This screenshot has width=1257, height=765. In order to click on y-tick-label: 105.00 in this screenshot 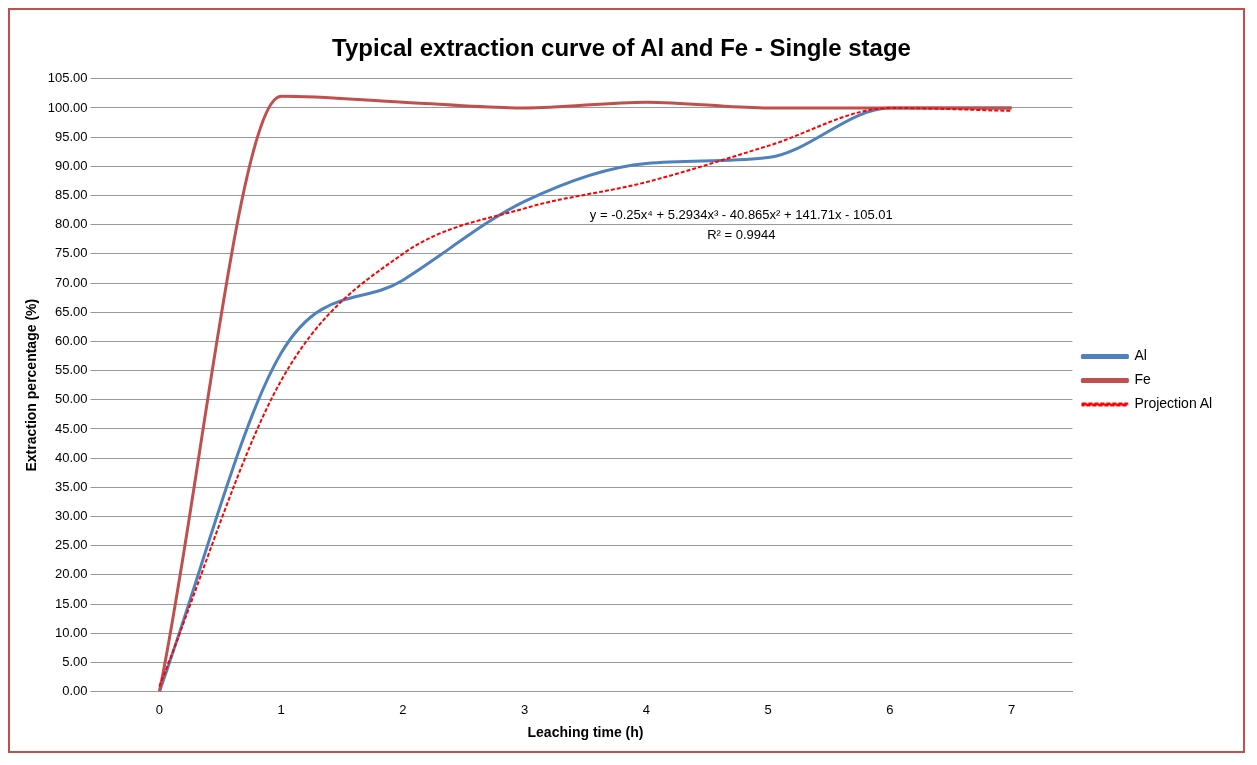, I will do `click(67, 78)`.